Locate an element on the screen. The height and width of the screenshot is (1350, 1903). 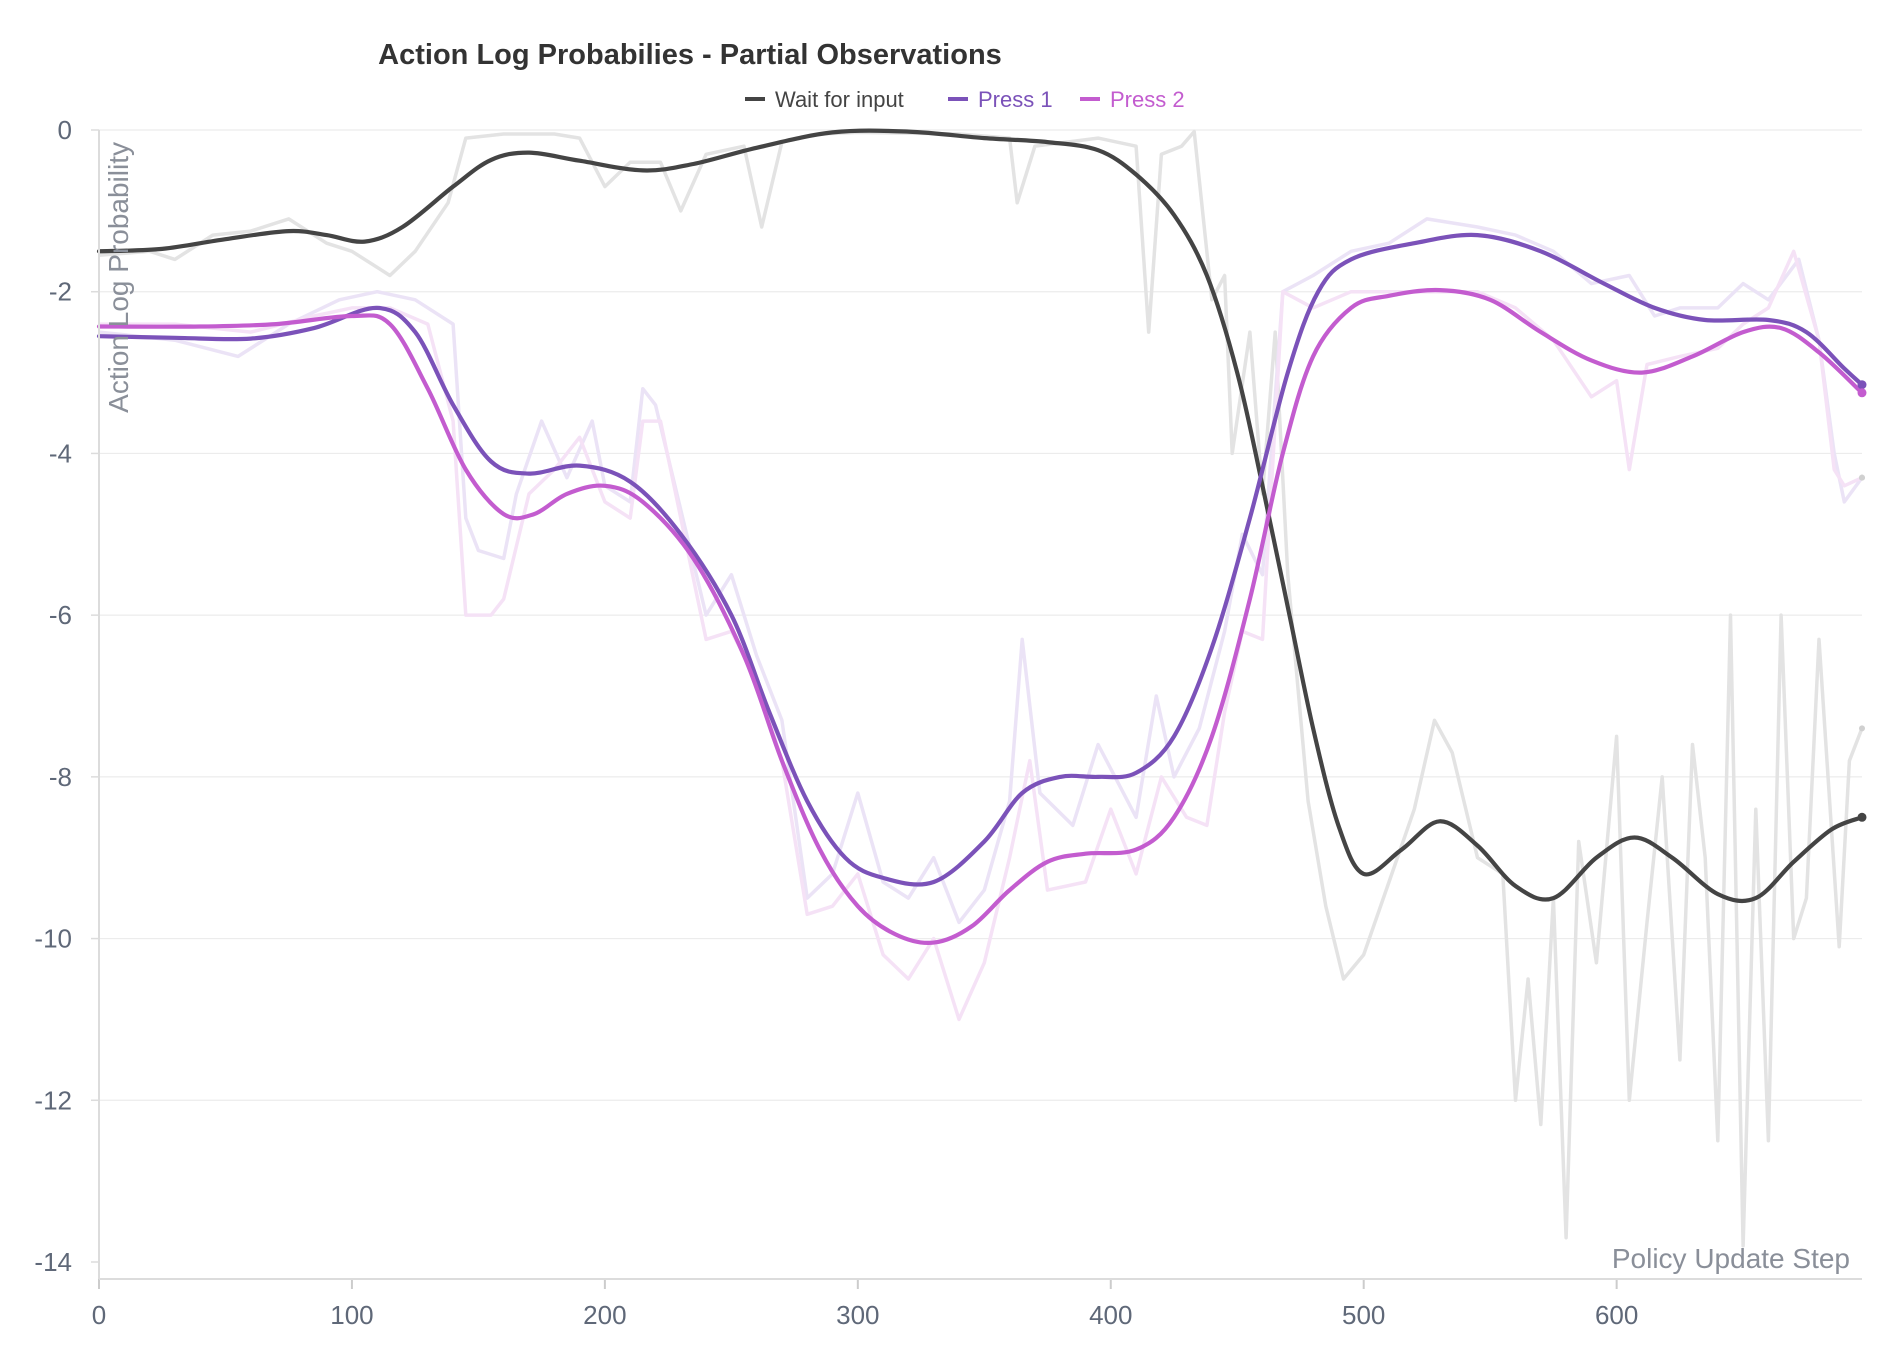
x-tick-label: 500 is located at coordinates (1363, 1315).